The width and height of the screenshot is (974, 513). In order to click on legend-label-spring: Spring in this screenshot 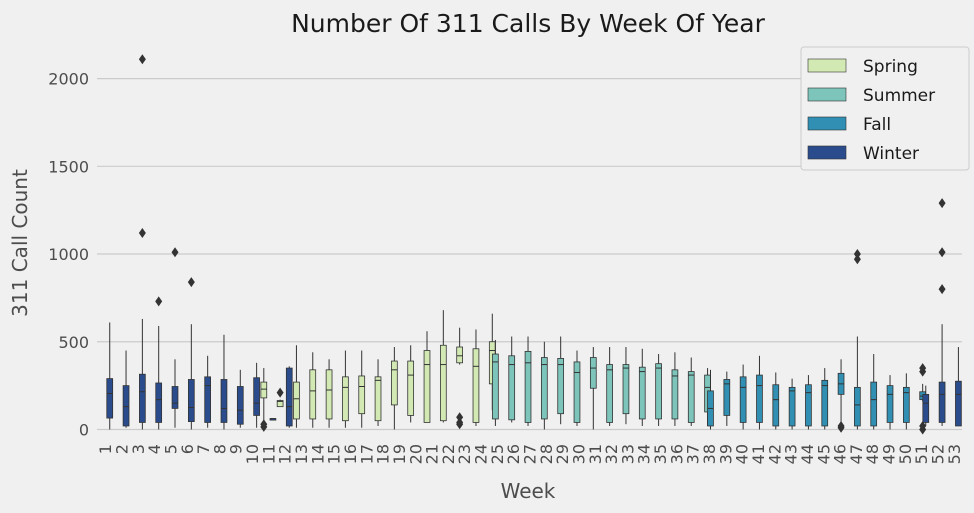, I will do `click(890, 67)`.